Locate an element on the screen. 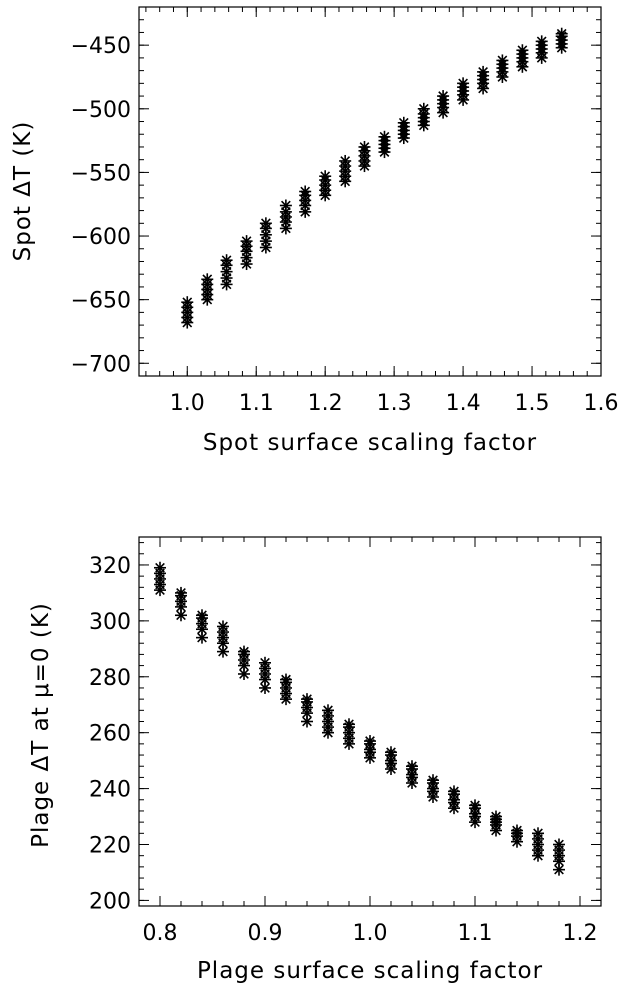  spot-x-tick-label: 1.2 is located at coordinates (325, 403).